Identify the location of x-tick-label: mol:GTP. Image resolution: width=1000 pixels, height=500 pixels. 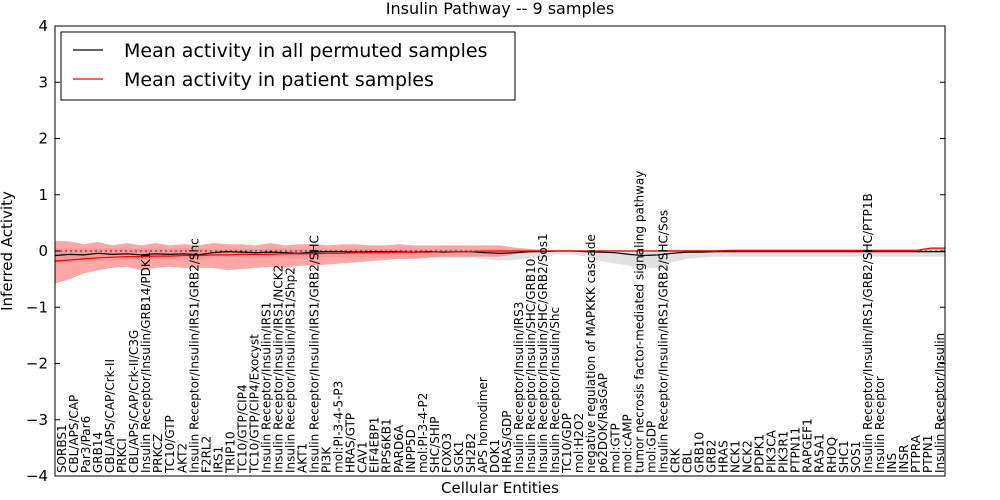
(615, 448).